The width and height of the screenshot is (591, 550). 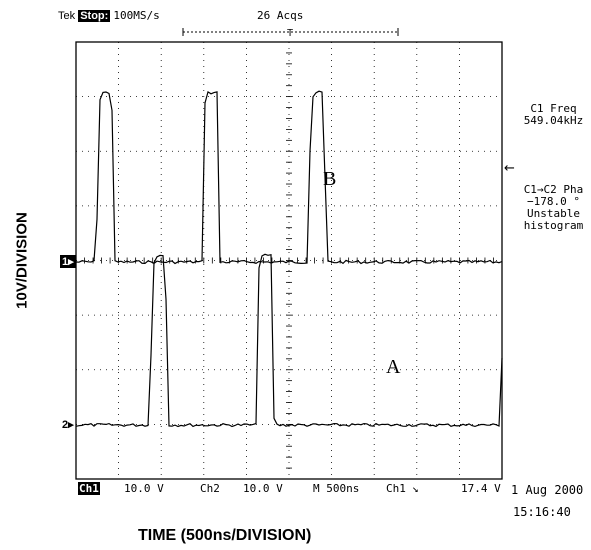 I want to click on ch1-marker-text: 1, so click(x=65, y=262).